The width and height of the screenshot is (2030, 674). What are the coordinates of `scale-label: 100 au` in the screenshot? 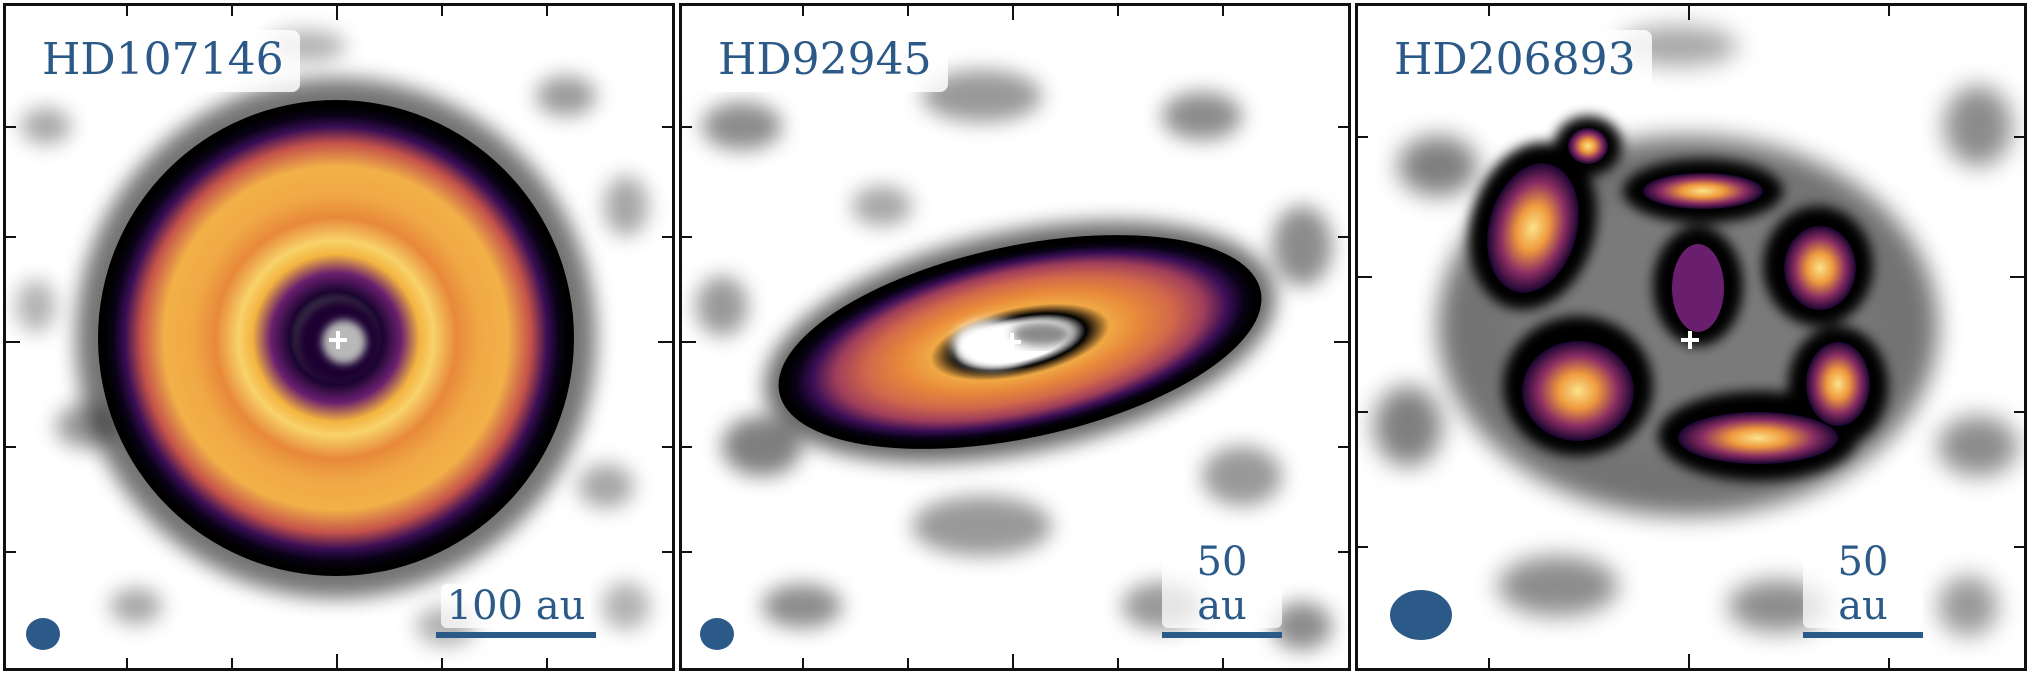 It's located at (516, 606).